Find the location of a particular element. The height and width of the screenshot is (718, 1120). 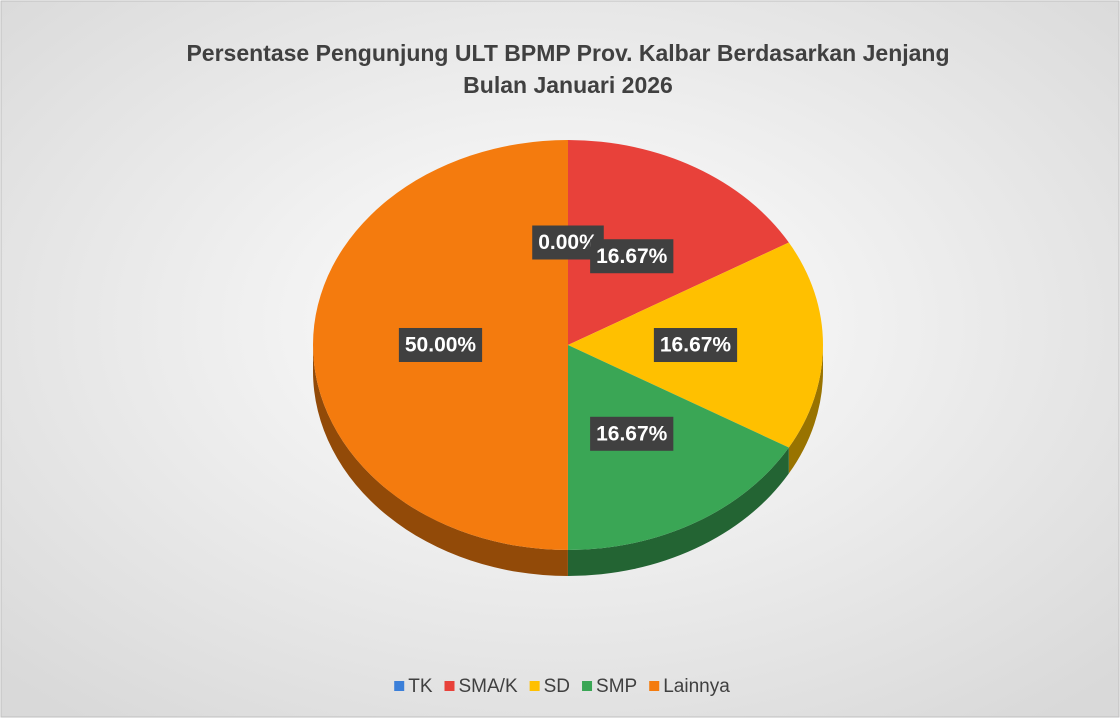

legend-item: TK is located at coordinates (413, 686).